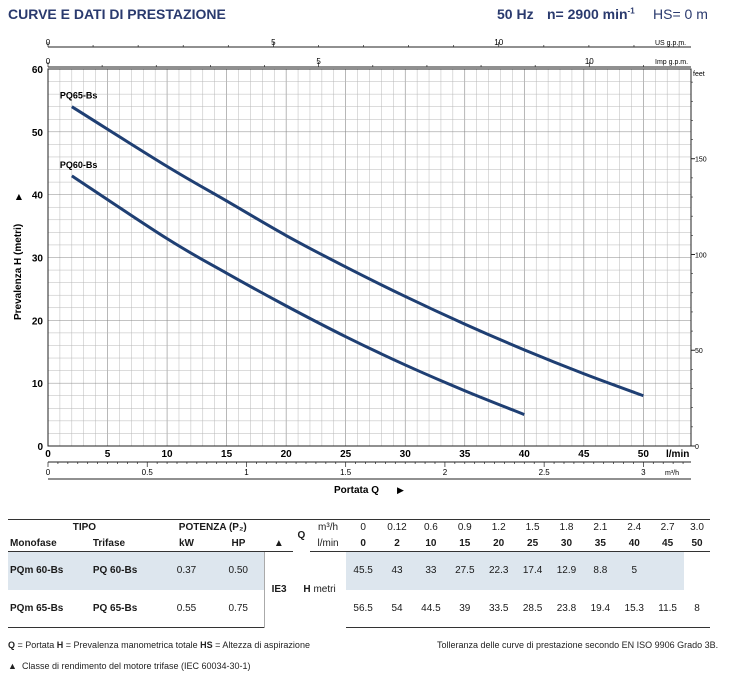 This screenshot has height=686, width=738. What do you see at coordinates (48, 42) in the screenshot?
I see `us-gpm-tick-label: 0` at bounding box center [48, 42].